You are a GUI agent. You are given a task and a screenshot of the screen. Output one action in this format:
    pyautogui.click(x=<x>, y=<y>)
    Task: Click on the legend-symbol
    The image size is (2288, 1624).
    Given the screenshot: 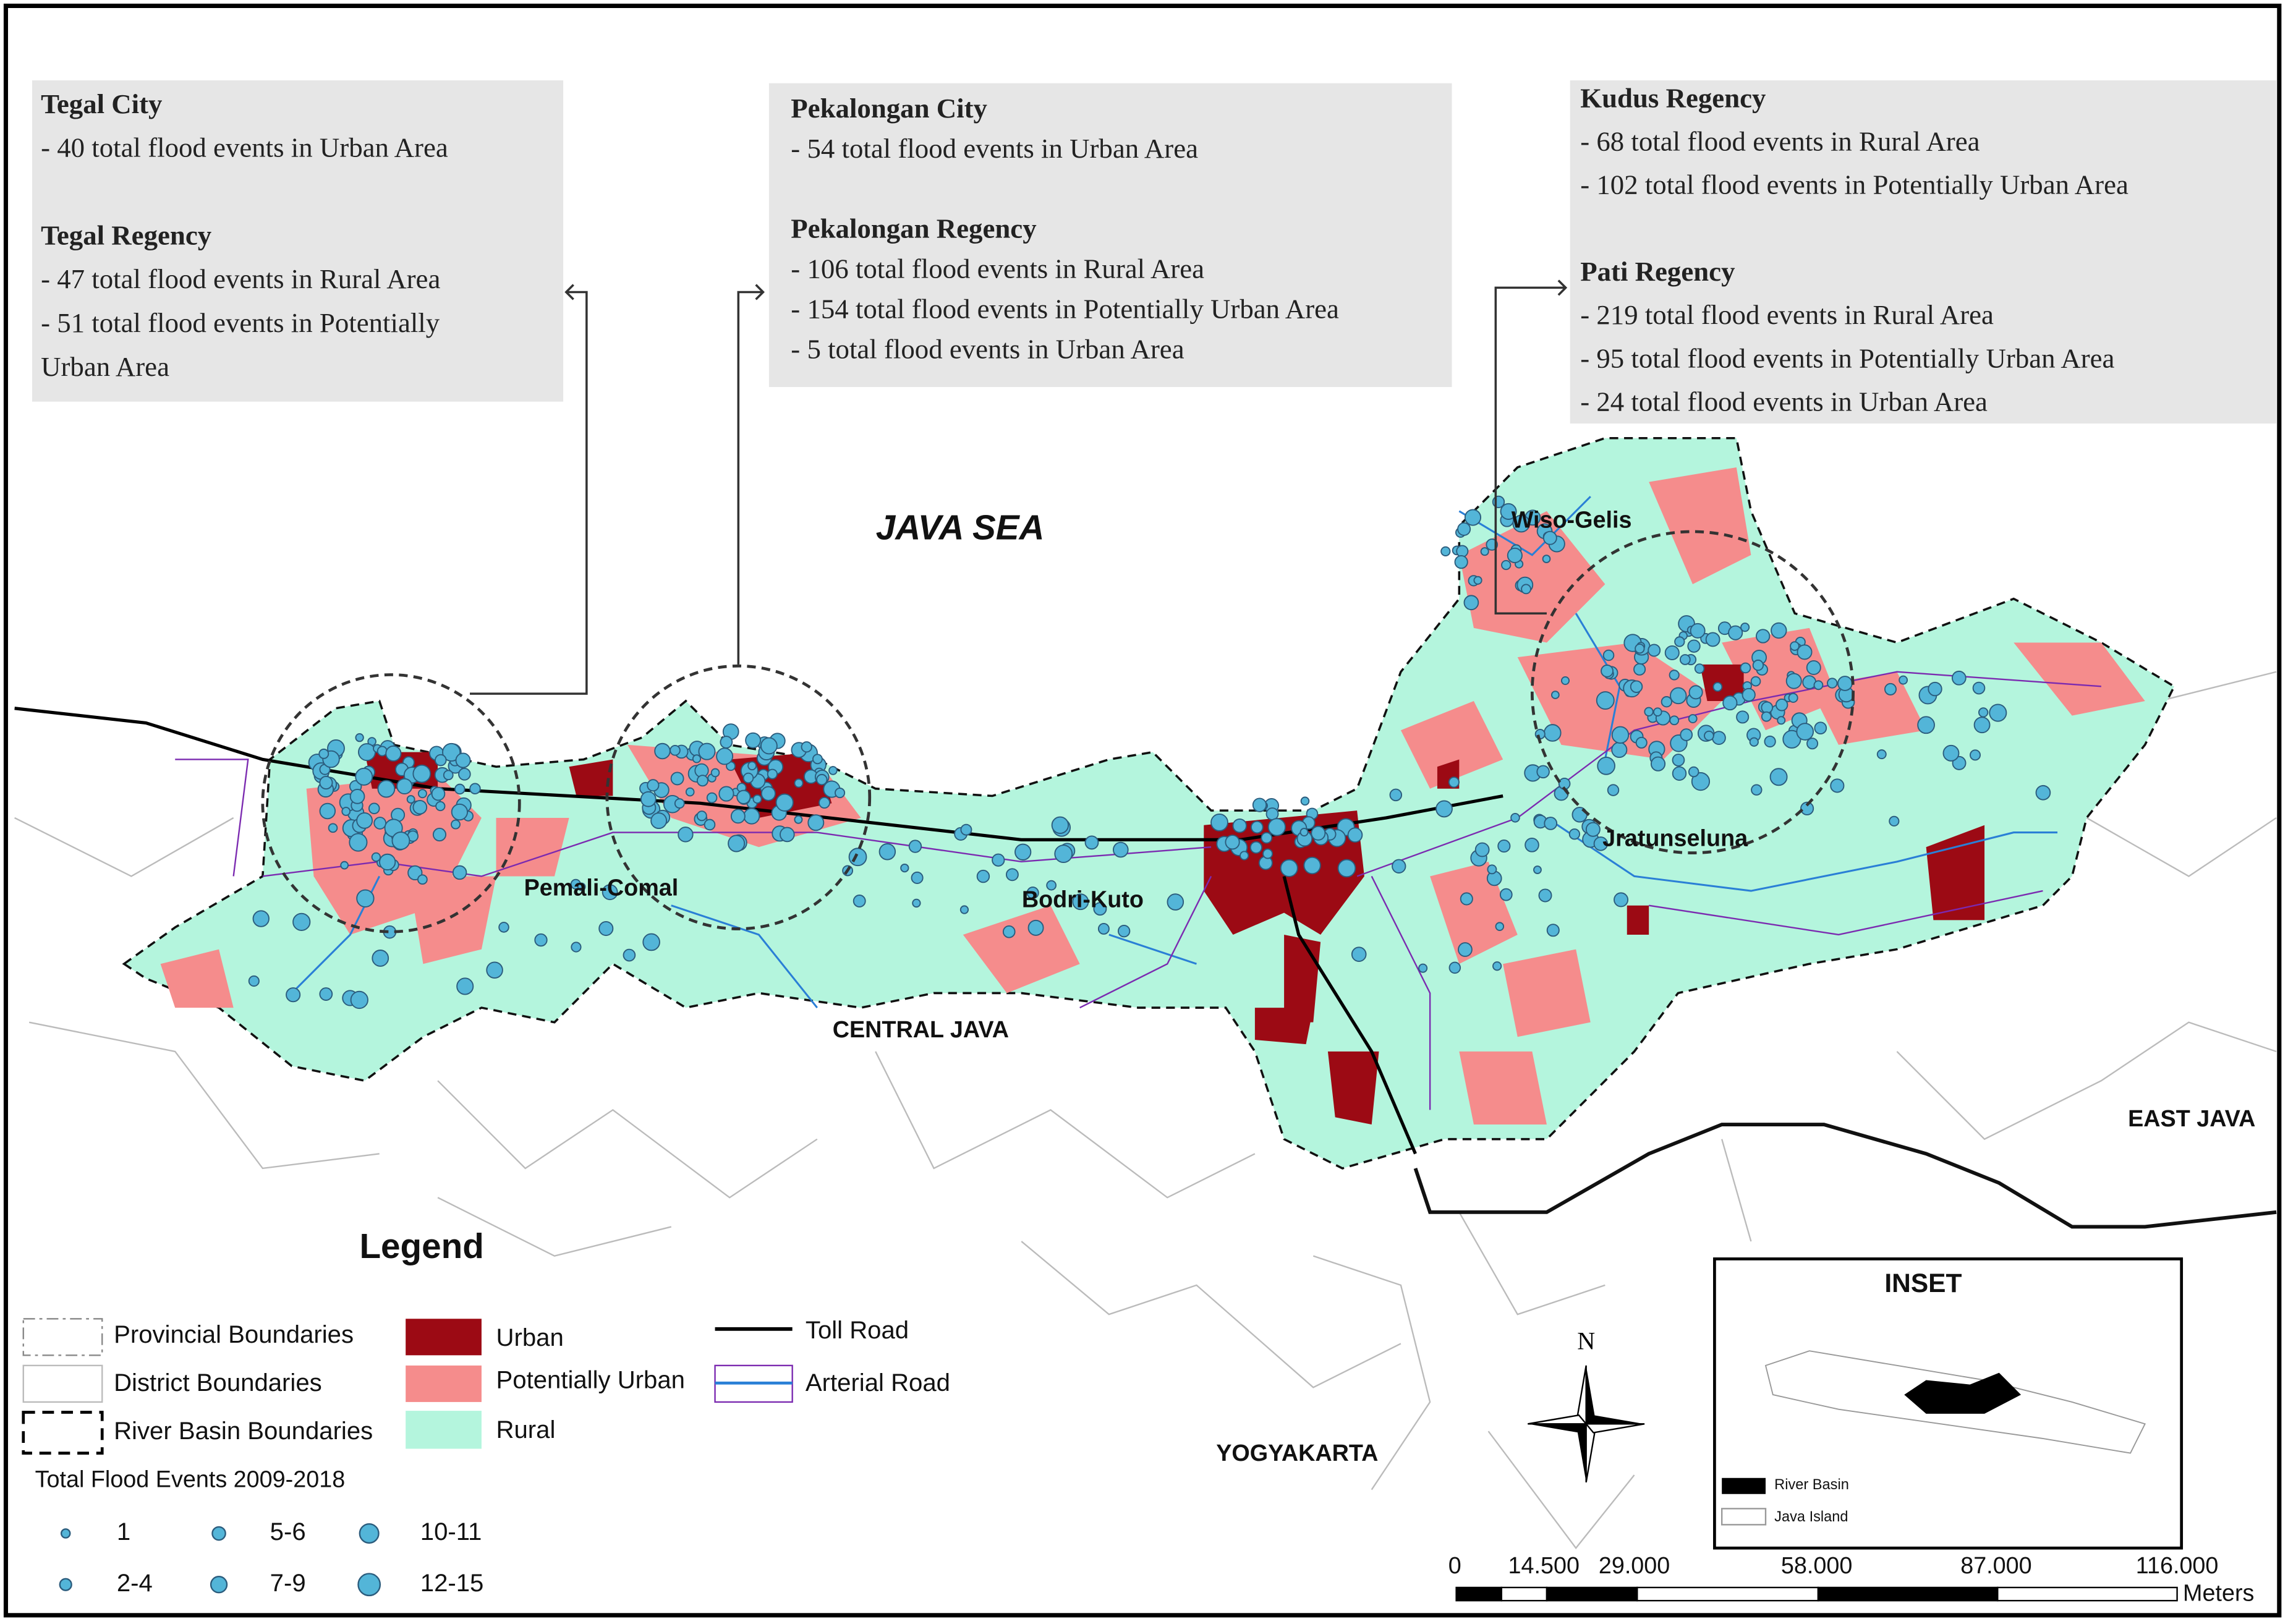 What is the action you would take?
    pyautogui.click(x=65, y=1585)
    